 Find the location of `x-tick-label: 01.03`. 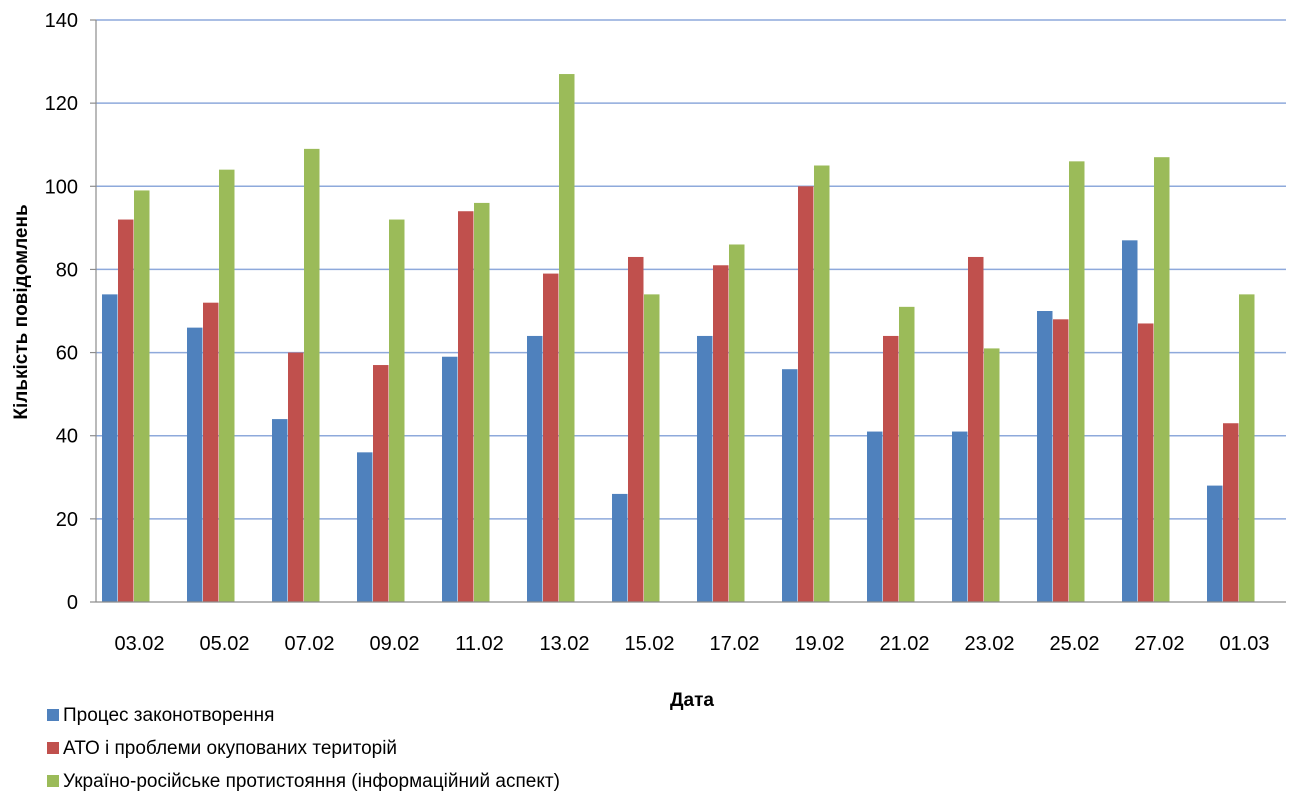

x-tick-label: 01.03 is located at coordinates (1244, 644).